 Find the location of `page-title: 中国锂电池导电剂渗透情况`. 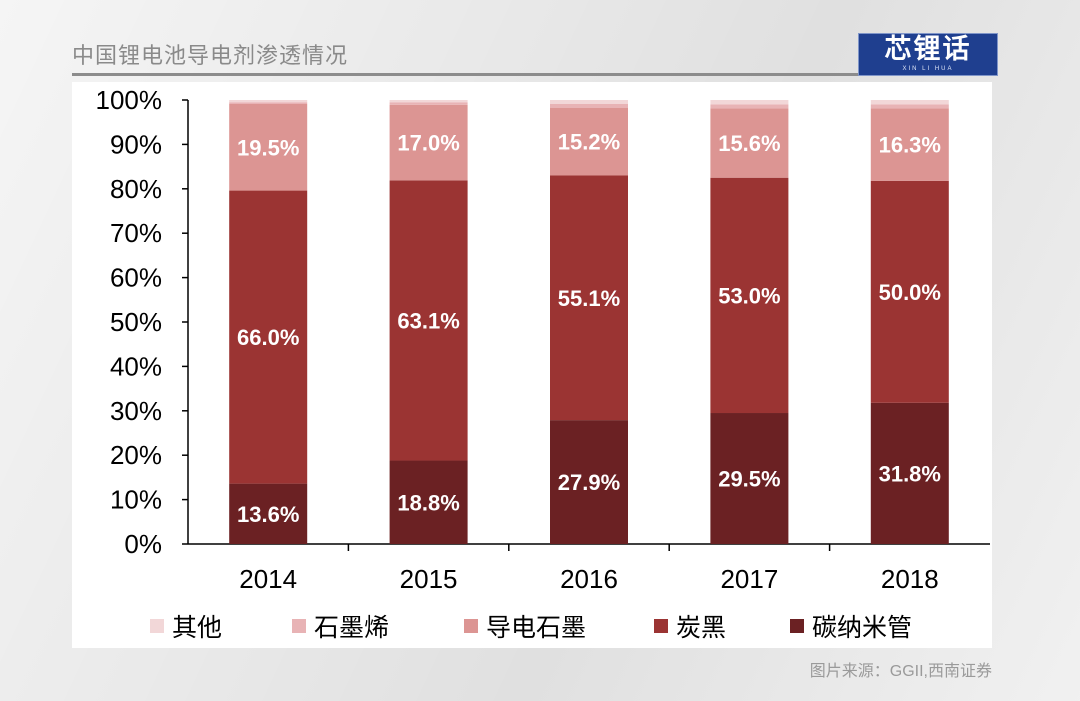

page-title: 中国锂电池导电剂渗透情况 is located at coordinates (210, 55).